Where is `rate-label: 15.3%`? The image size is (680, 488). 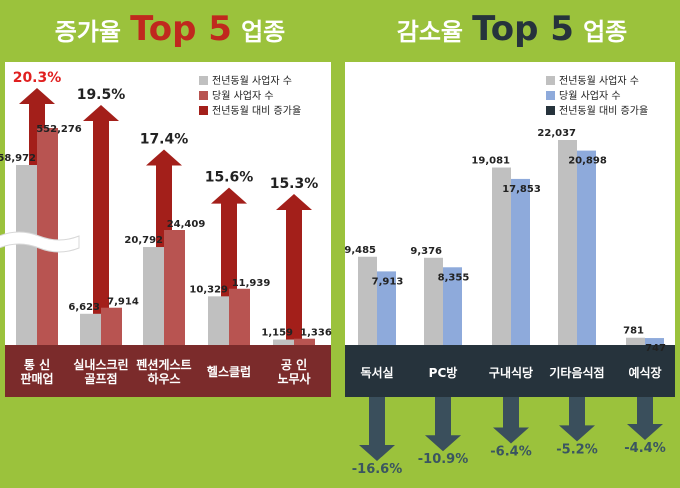
rate-label: 15.3% is located at coordinates (294, 184).